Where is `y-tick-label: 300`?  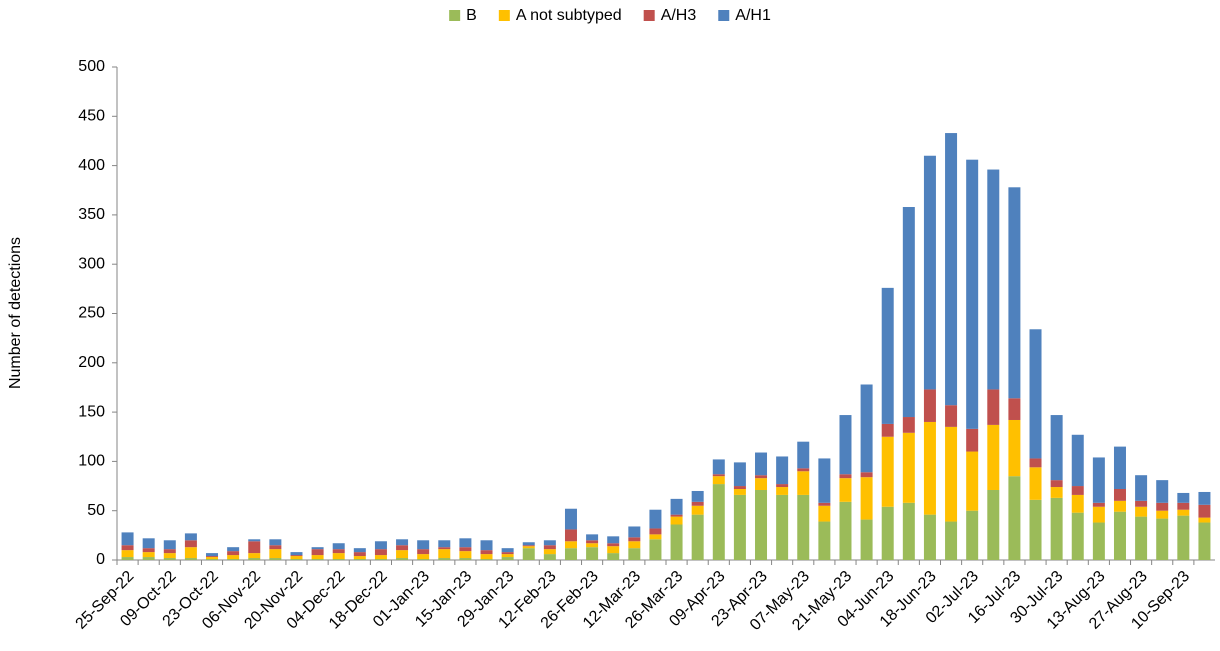 y-tick-label: 300 is located at coordinates (91, 263).